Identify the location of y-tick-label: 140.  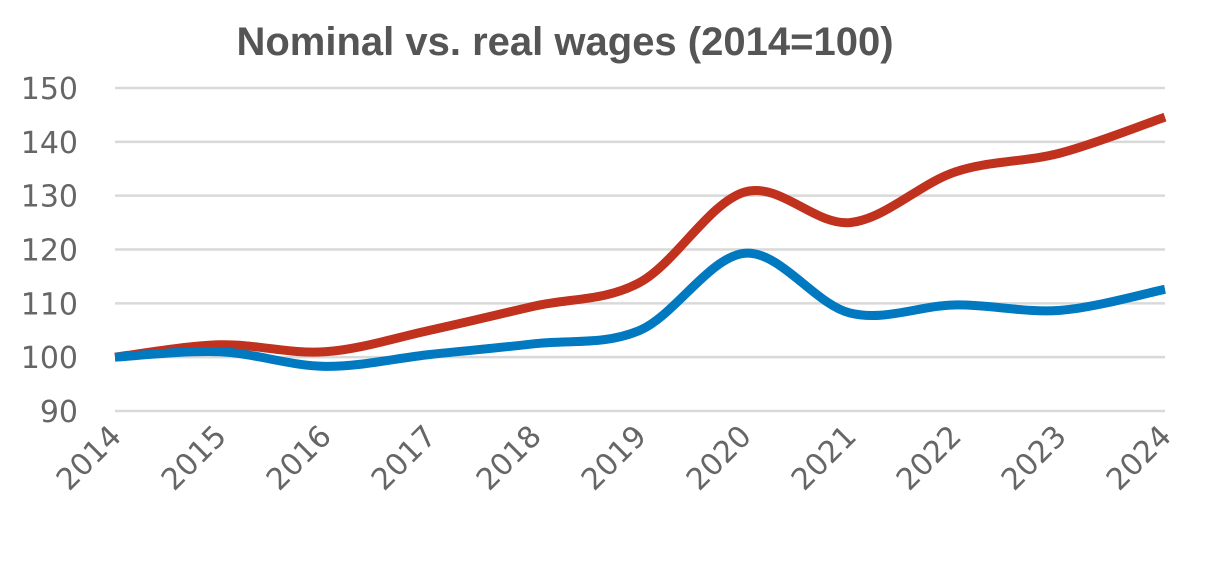
(49, 143).